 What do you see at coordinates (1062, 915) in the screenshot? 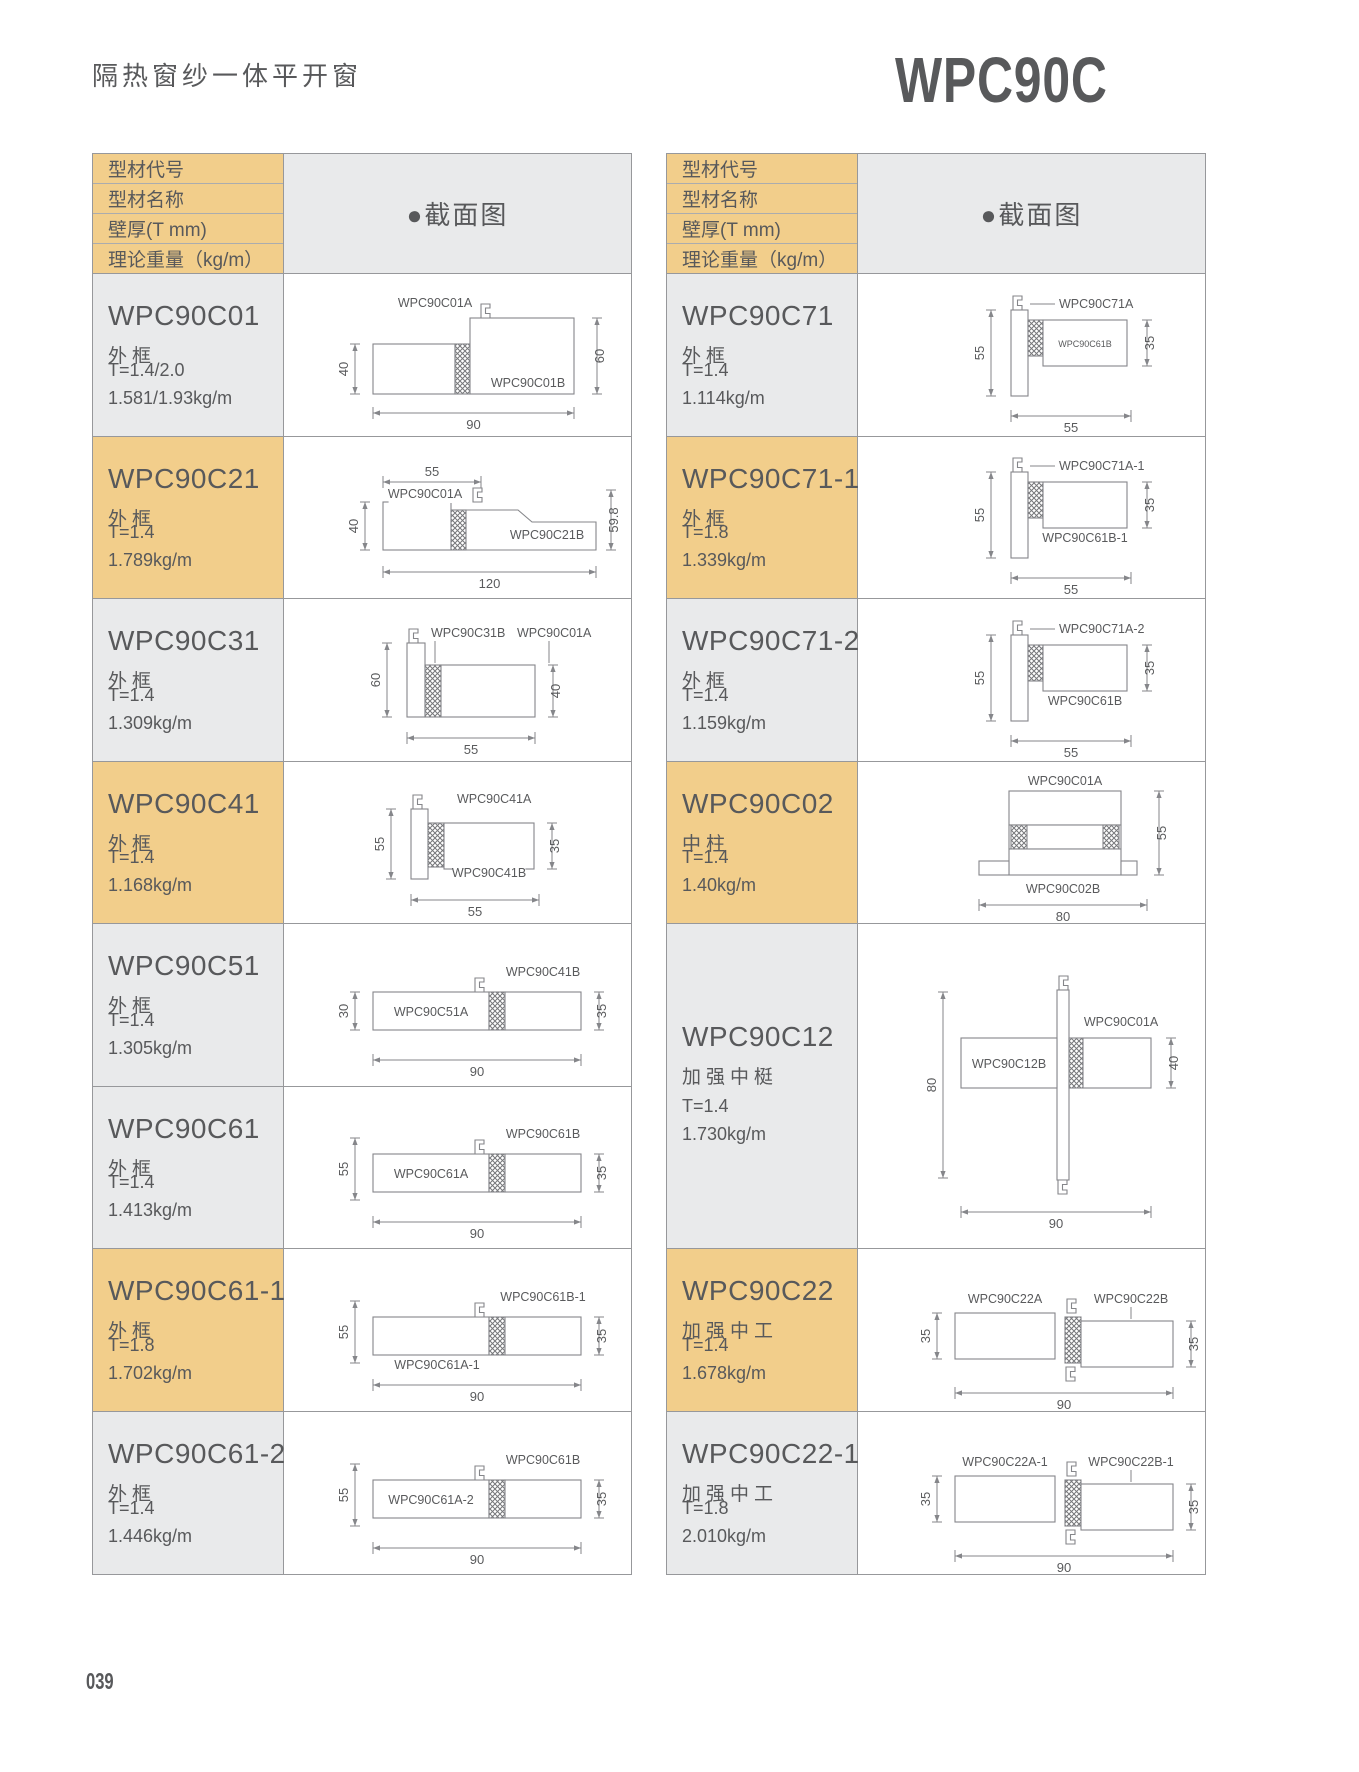
I see `svg-text: 80` at bounding box center [1062, 915].